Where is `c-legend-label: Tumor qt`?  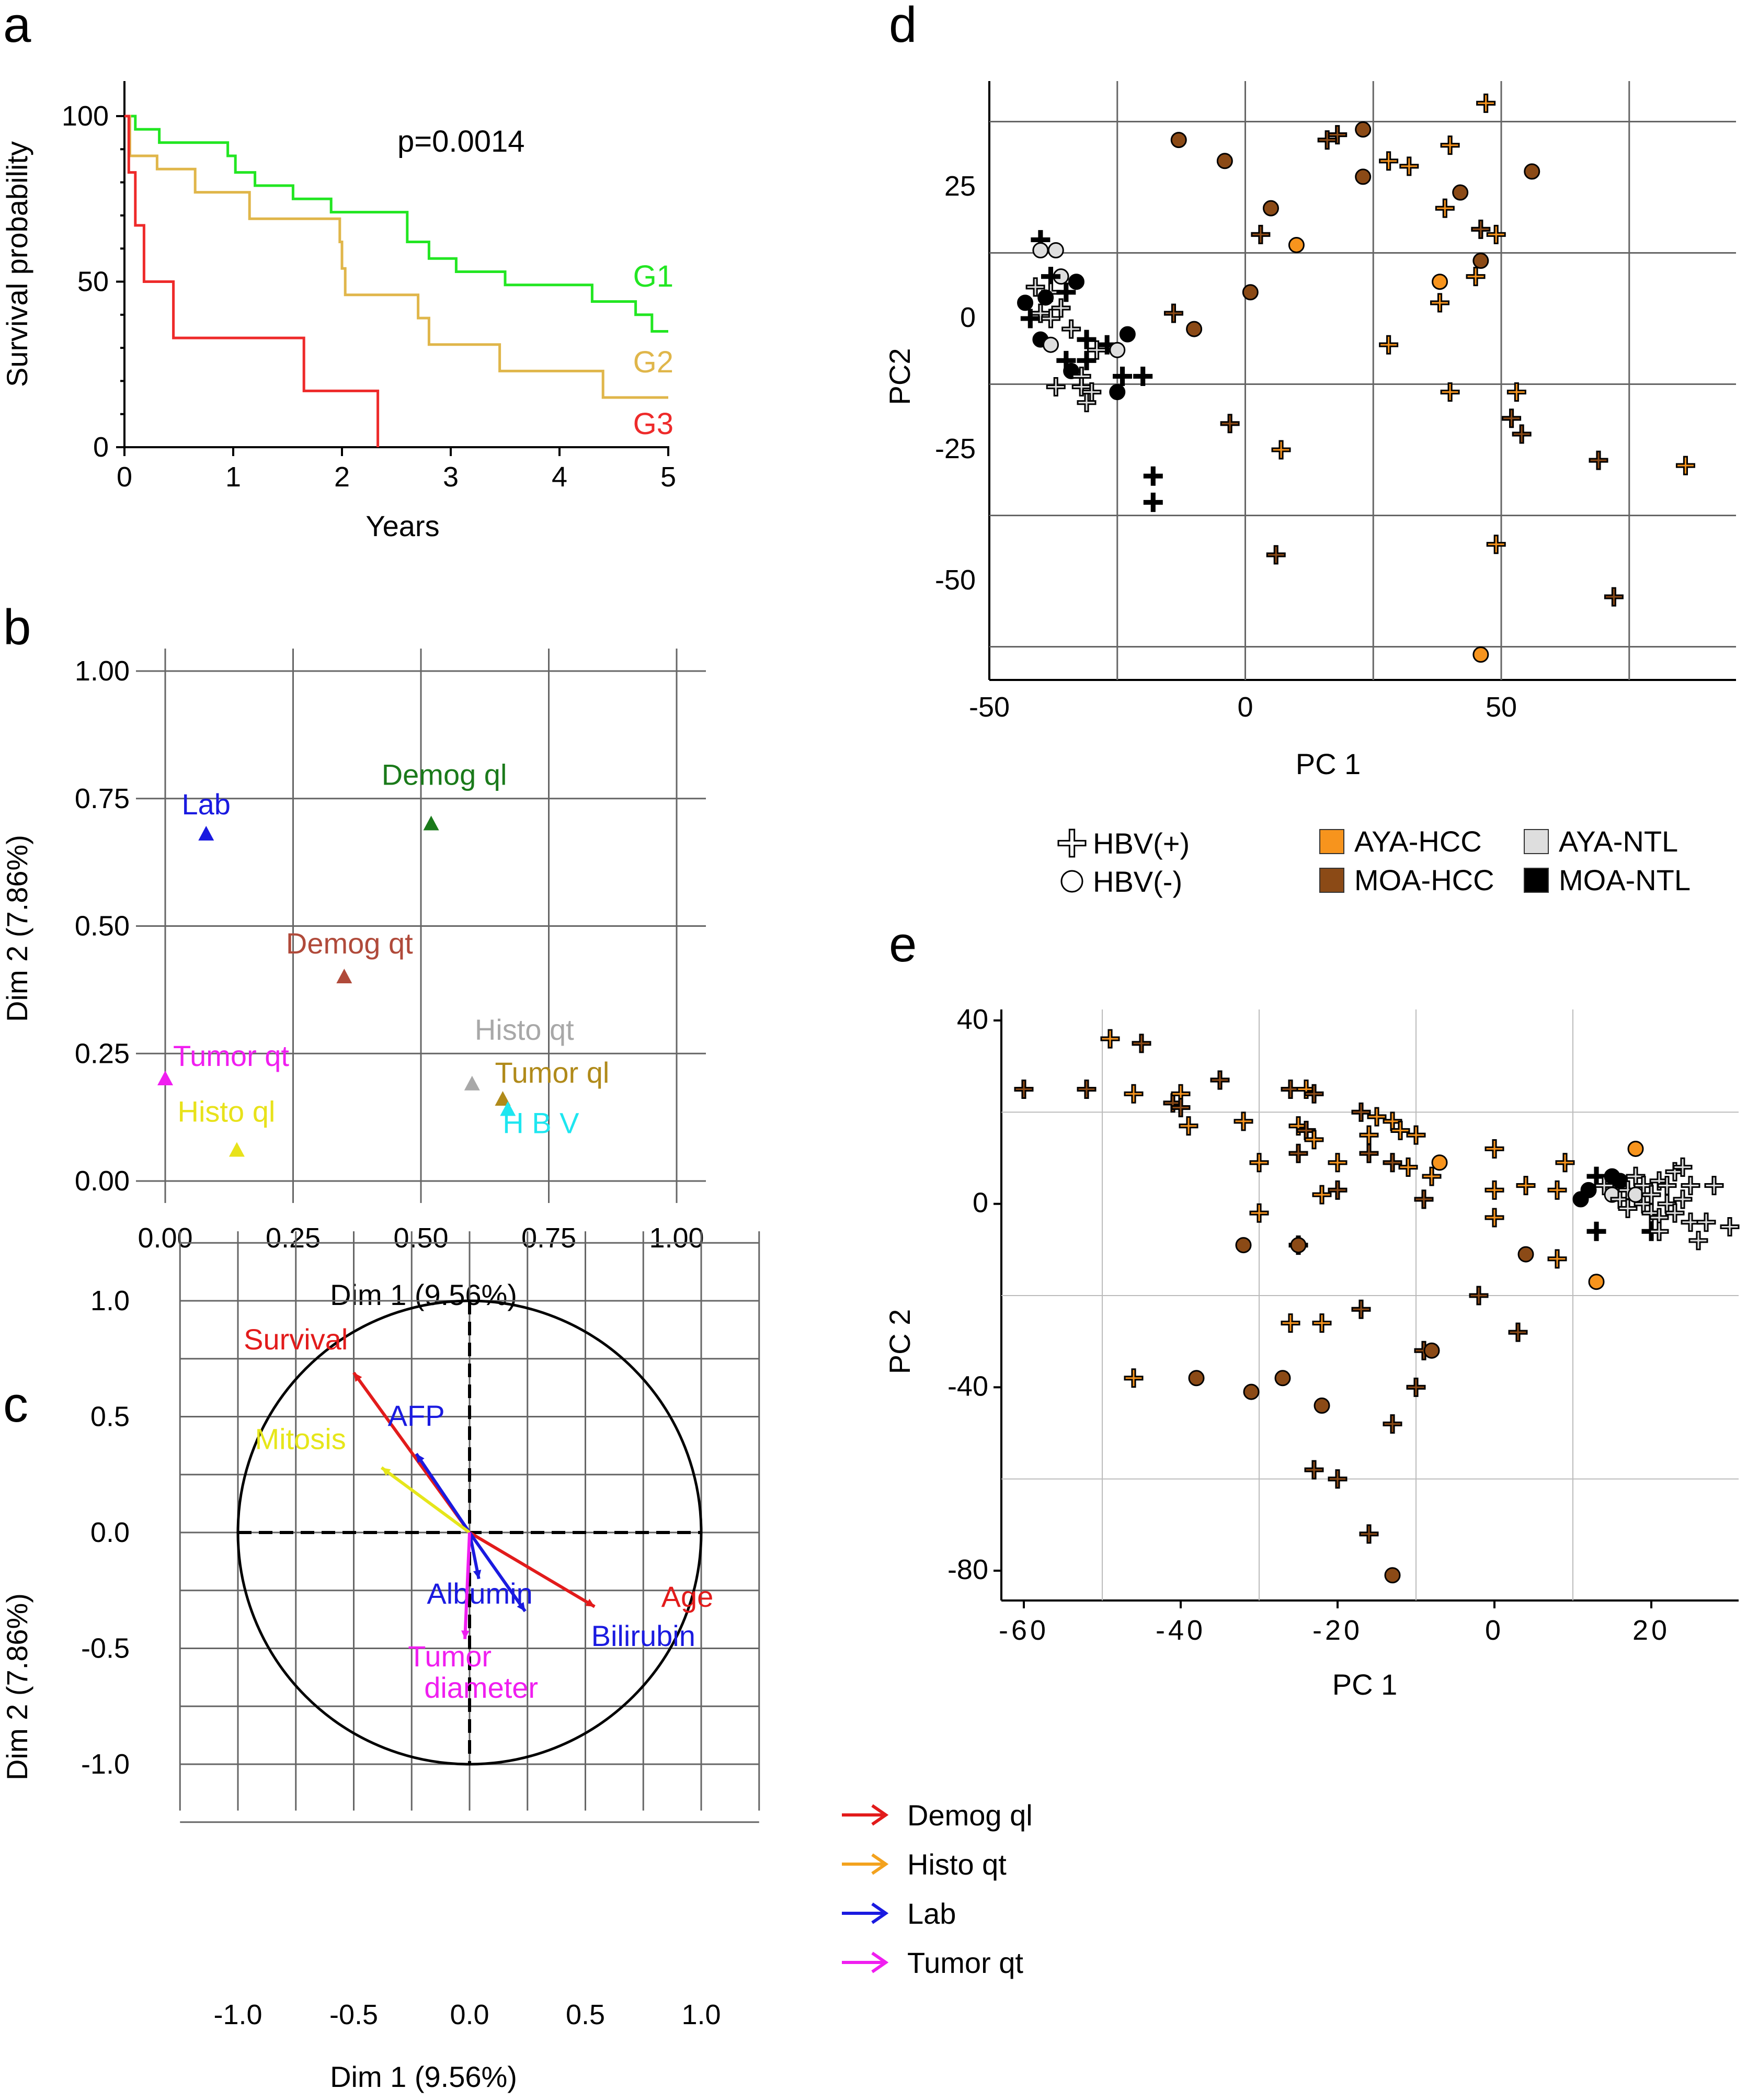
c-legend-label: Tumor qt is located at coordinates (965, 1962).